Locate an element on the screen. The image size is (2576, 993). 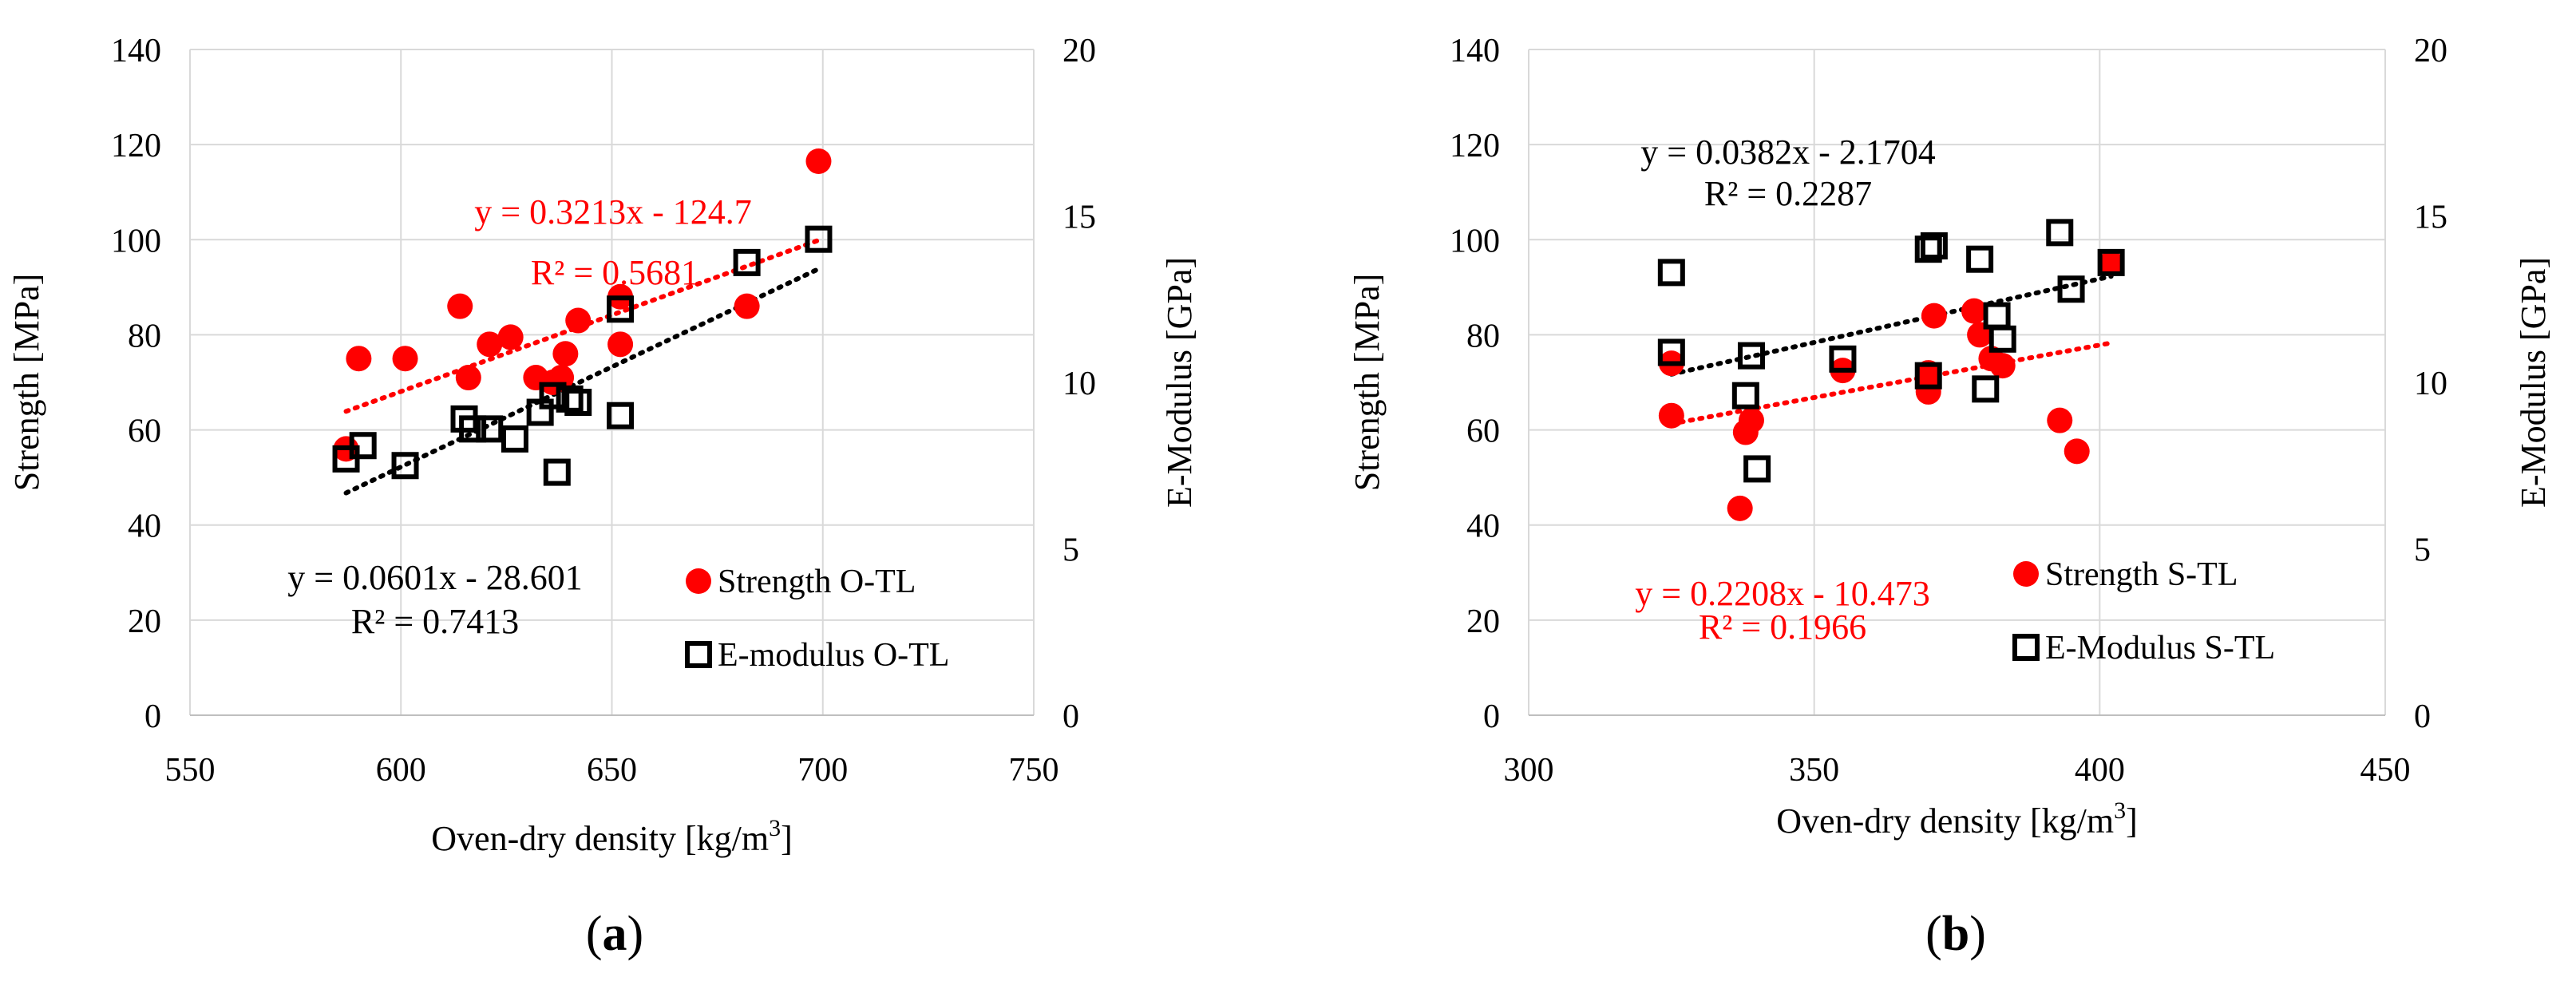
x-tick-label: 350 is located at coordinates (1814, 770).